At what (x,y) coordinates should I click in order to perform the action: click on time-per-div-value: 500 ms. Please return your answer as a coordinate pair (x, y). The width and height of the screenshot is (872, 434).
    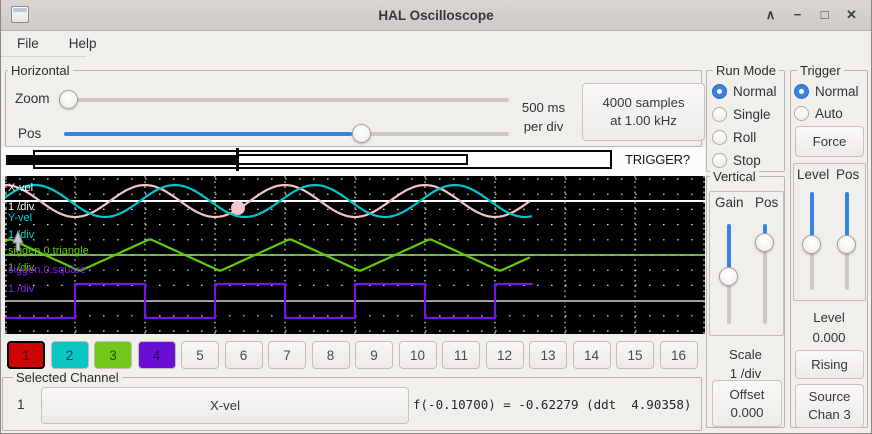
    Looking at the image, I should click on (543, 107).